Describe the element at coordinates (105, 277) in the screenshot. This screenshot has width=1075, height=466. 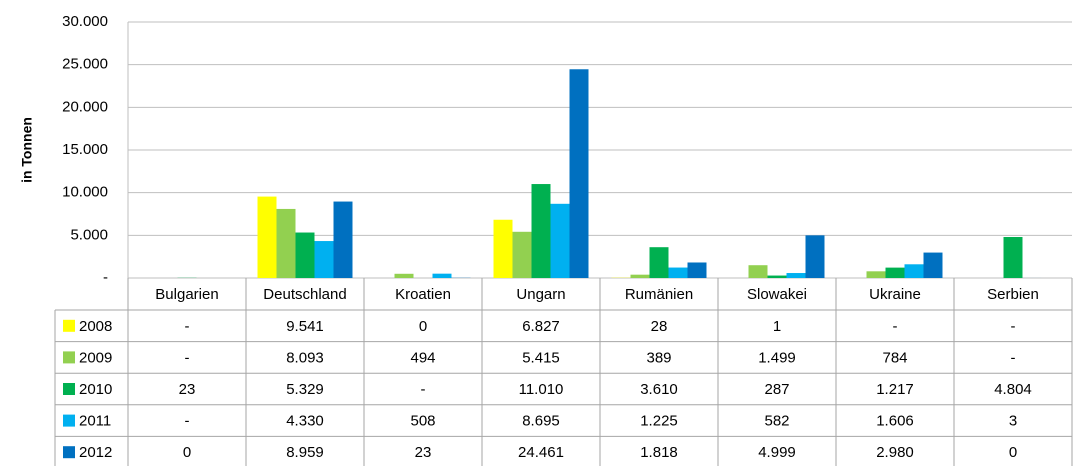
I see `y-tick-label: -` at that location.